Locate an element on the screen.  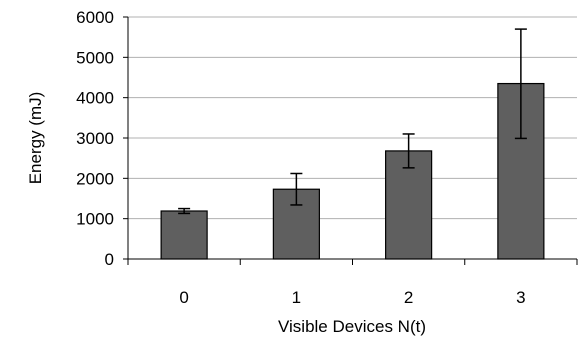
x-tick-label: 2 is located at coordinates (408, 297).